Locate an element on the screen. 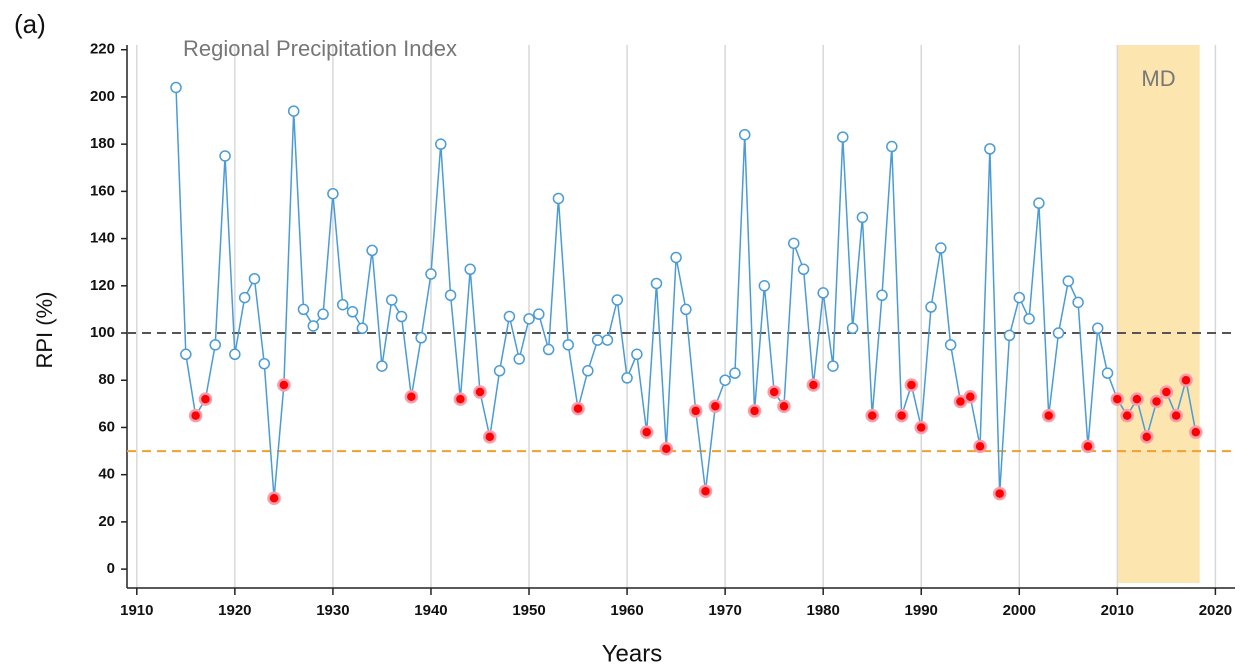 The image size is (1258, 670). x-tick-label: 1940 is located at coordinates (430, 610).